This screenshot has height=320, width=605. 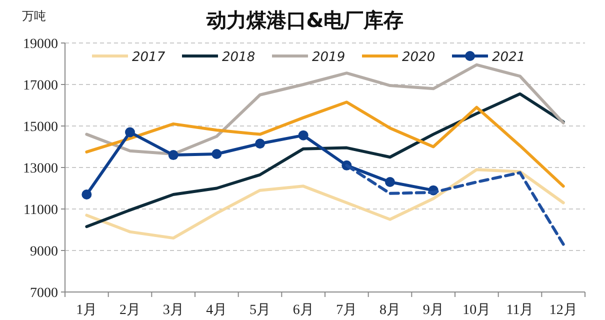 I want to click on x-tick-label: 1月, so click(x=87, y=310).